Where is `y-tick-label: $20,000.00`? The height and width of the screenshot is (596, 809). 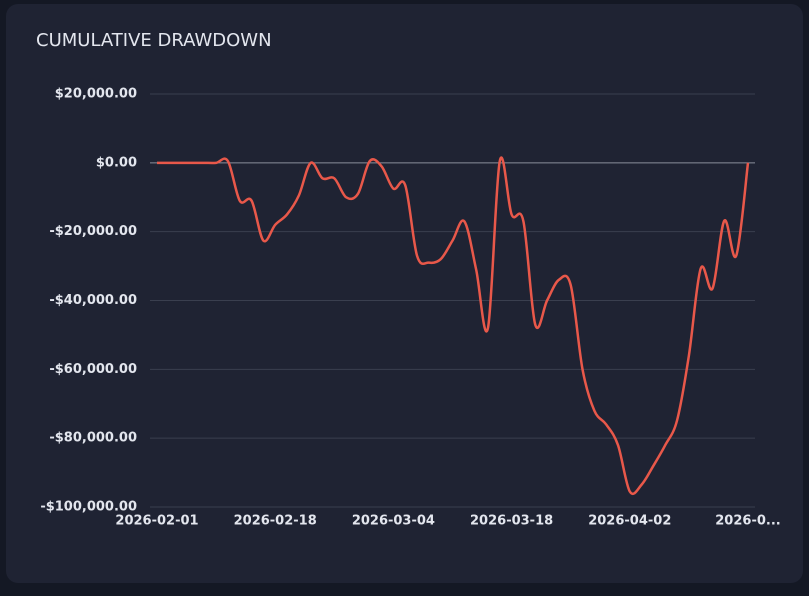
y-tick-label: $20,000.00 is located at coordinates (96, 94).